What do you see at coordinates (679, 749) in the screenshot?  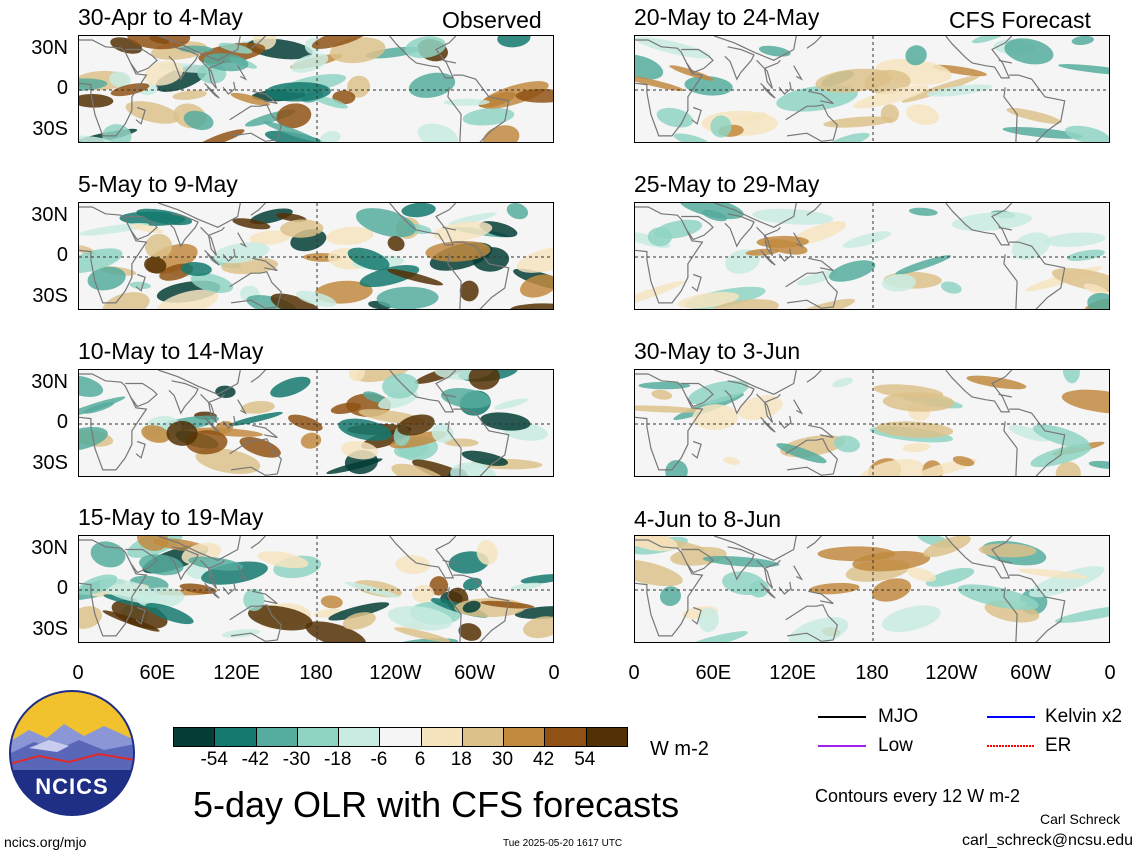 I see `colorbar-units: W m-2` at bounding box center [679, 749].